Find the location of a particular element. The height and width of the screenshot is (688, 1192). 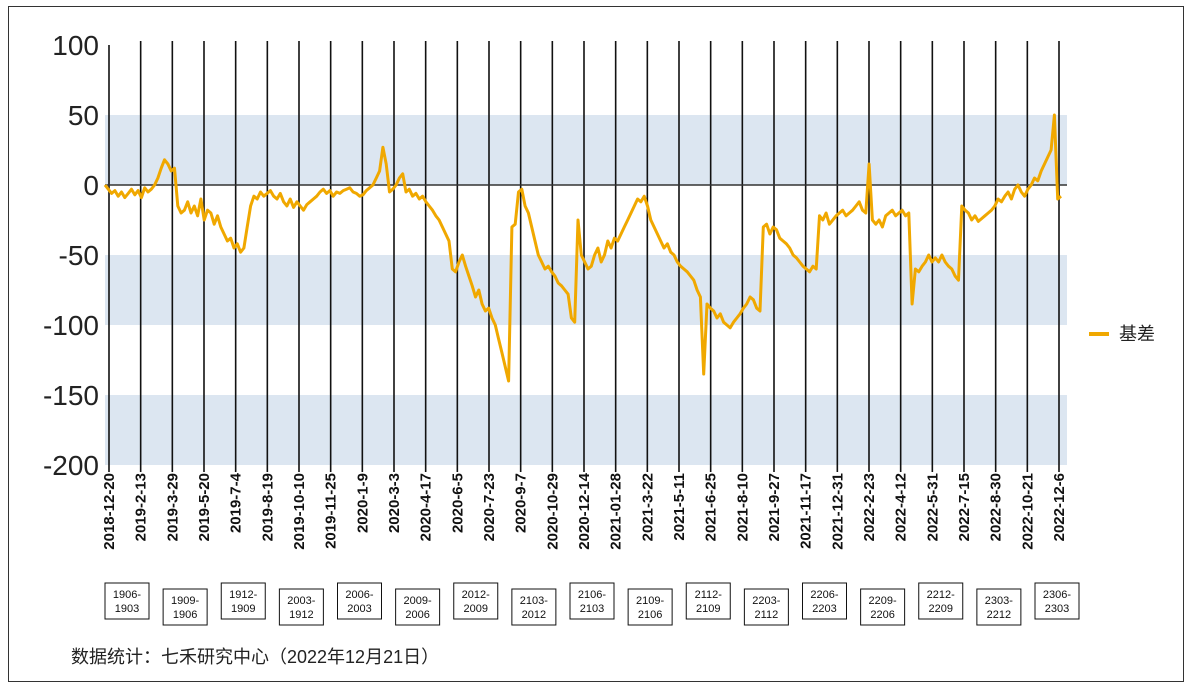

x-tick-label: 2021-8-10 is located at coordinates (742, 507).